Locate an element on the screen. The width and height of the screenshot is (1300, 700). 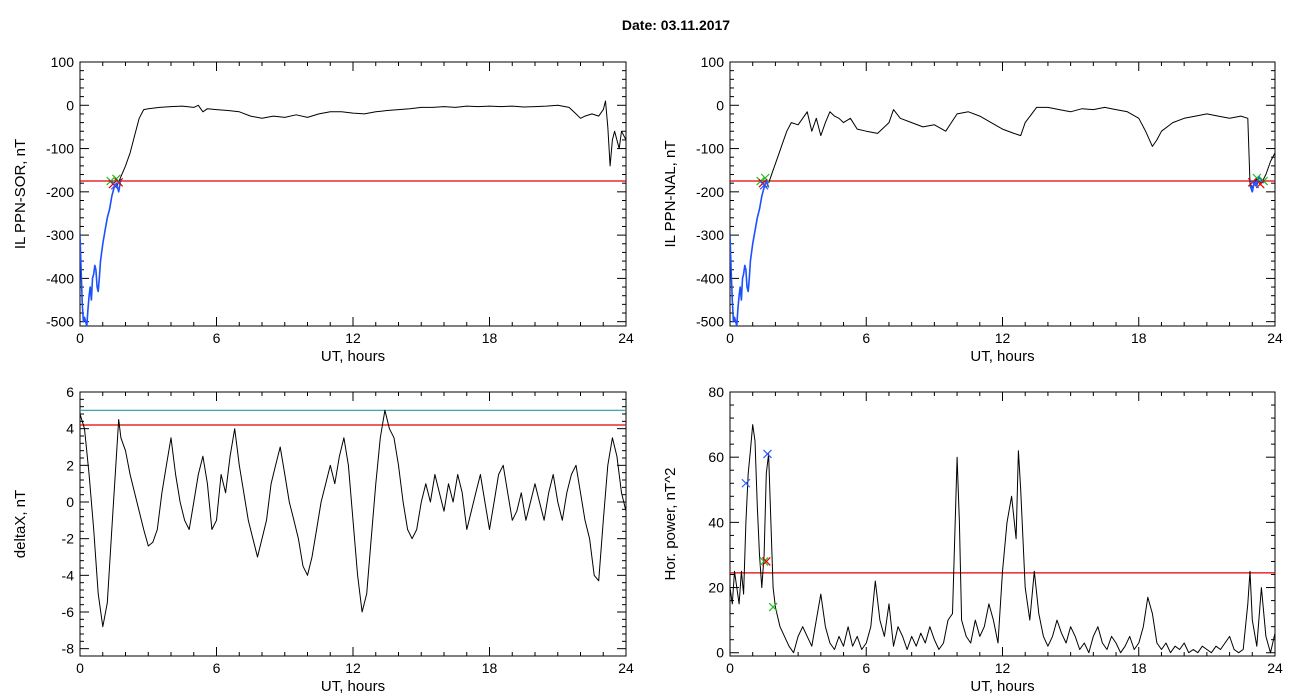
y-tick-label: -6 is located at coordinates (68, 612).